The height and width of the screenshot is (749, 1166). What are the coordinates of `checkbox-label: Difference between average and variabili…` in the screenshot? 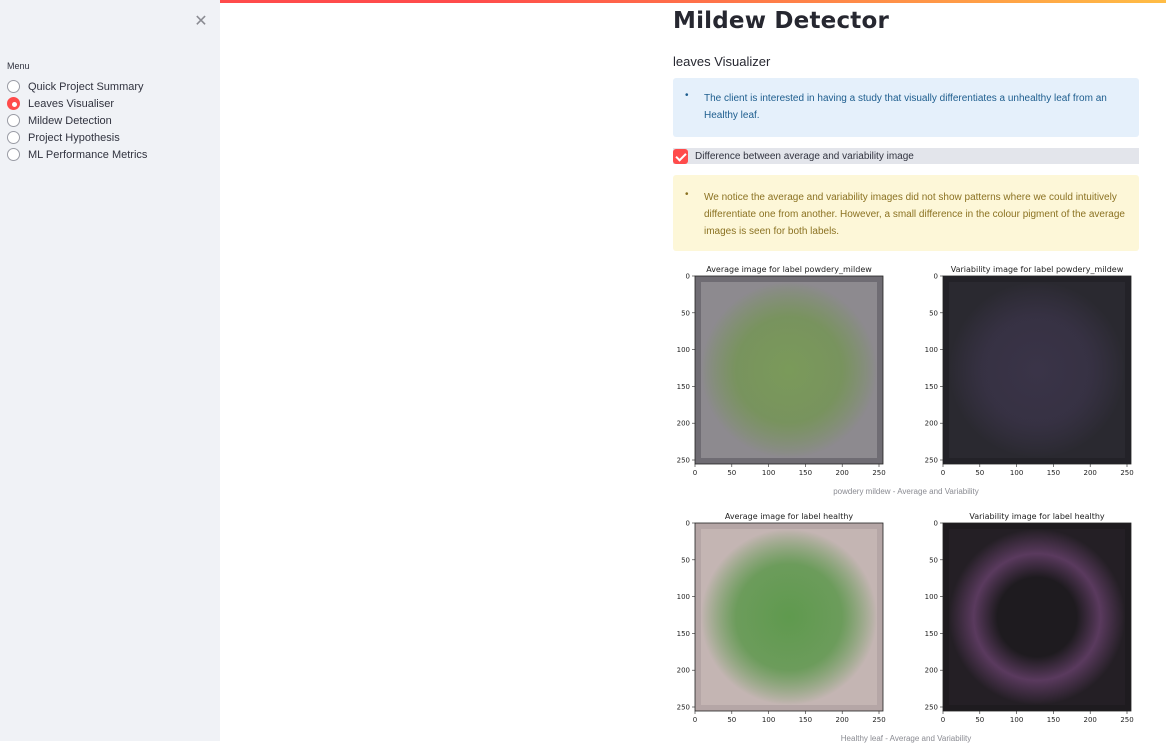 It's located at (804, 156).